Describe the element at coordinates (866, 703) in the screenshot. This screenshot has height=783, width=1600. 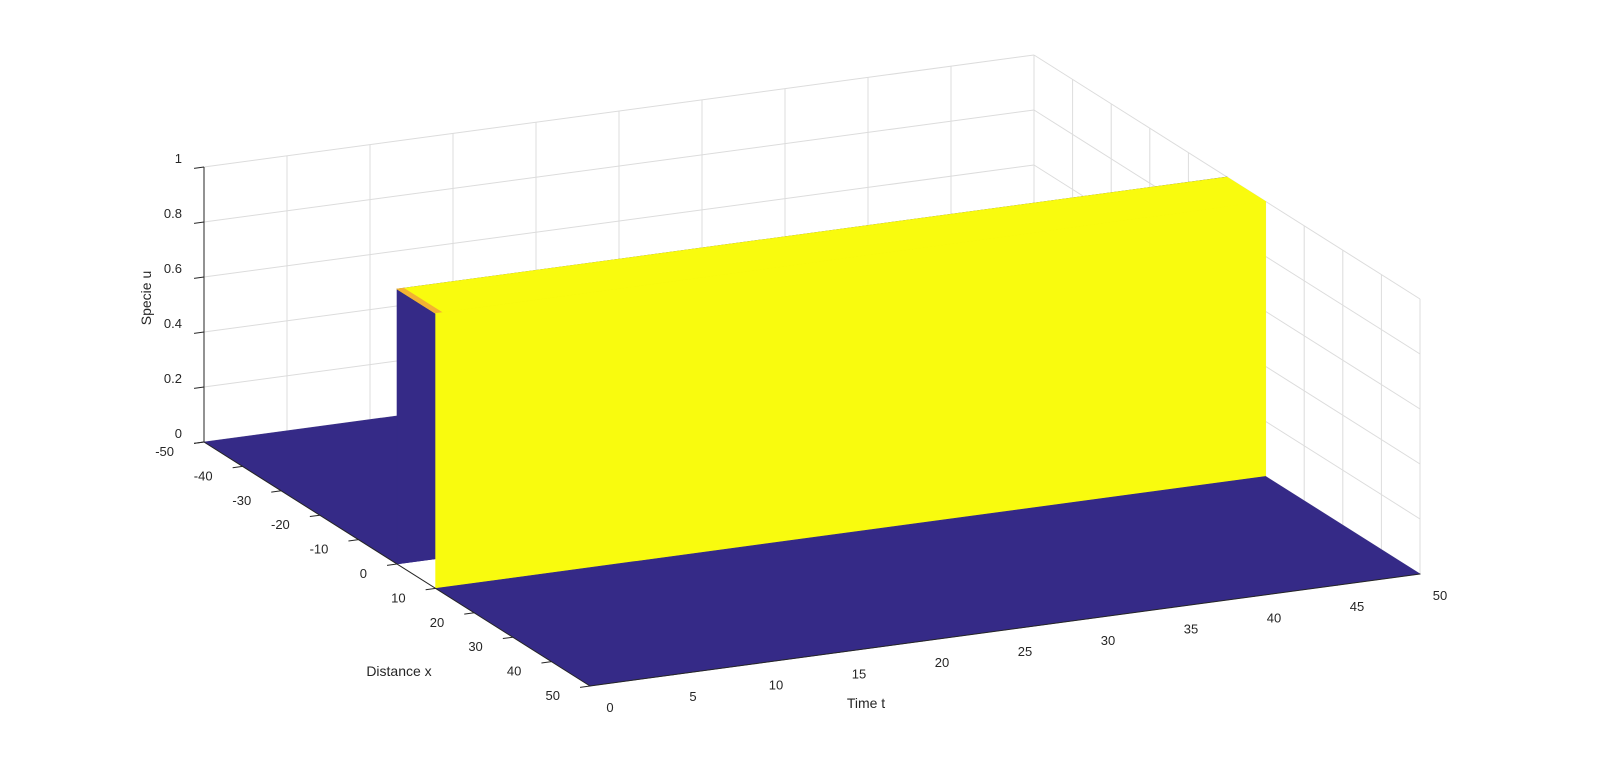
I see `x-axis-label: Time t` at that location.